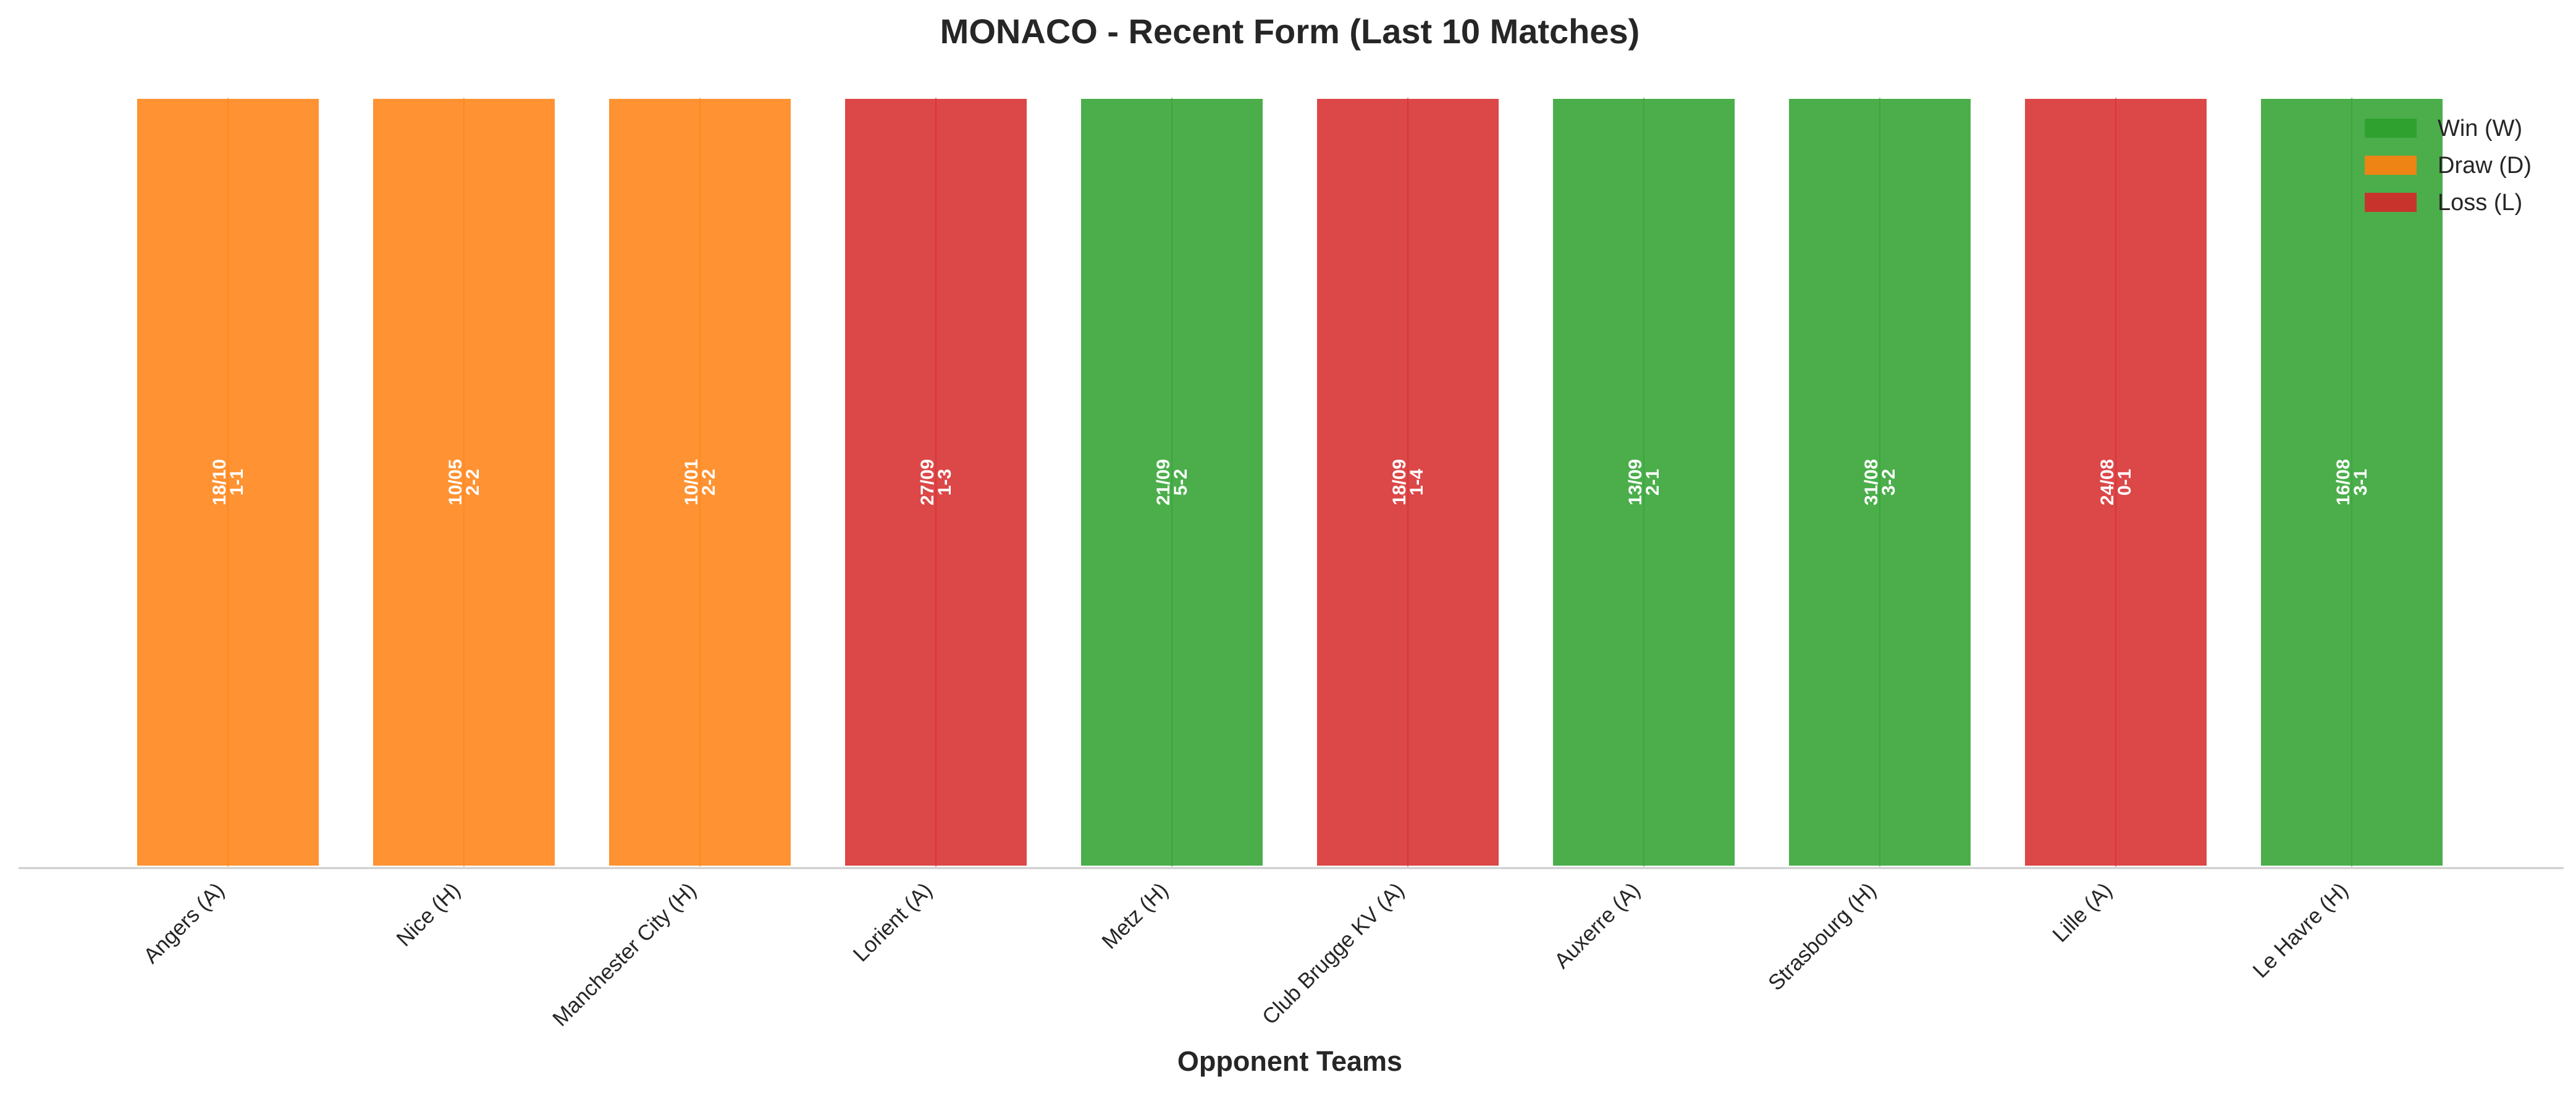 The width and height of the screenshot is (2576, 1093). I want to click on bar-score-label: 3-1, so click(2361, 483).